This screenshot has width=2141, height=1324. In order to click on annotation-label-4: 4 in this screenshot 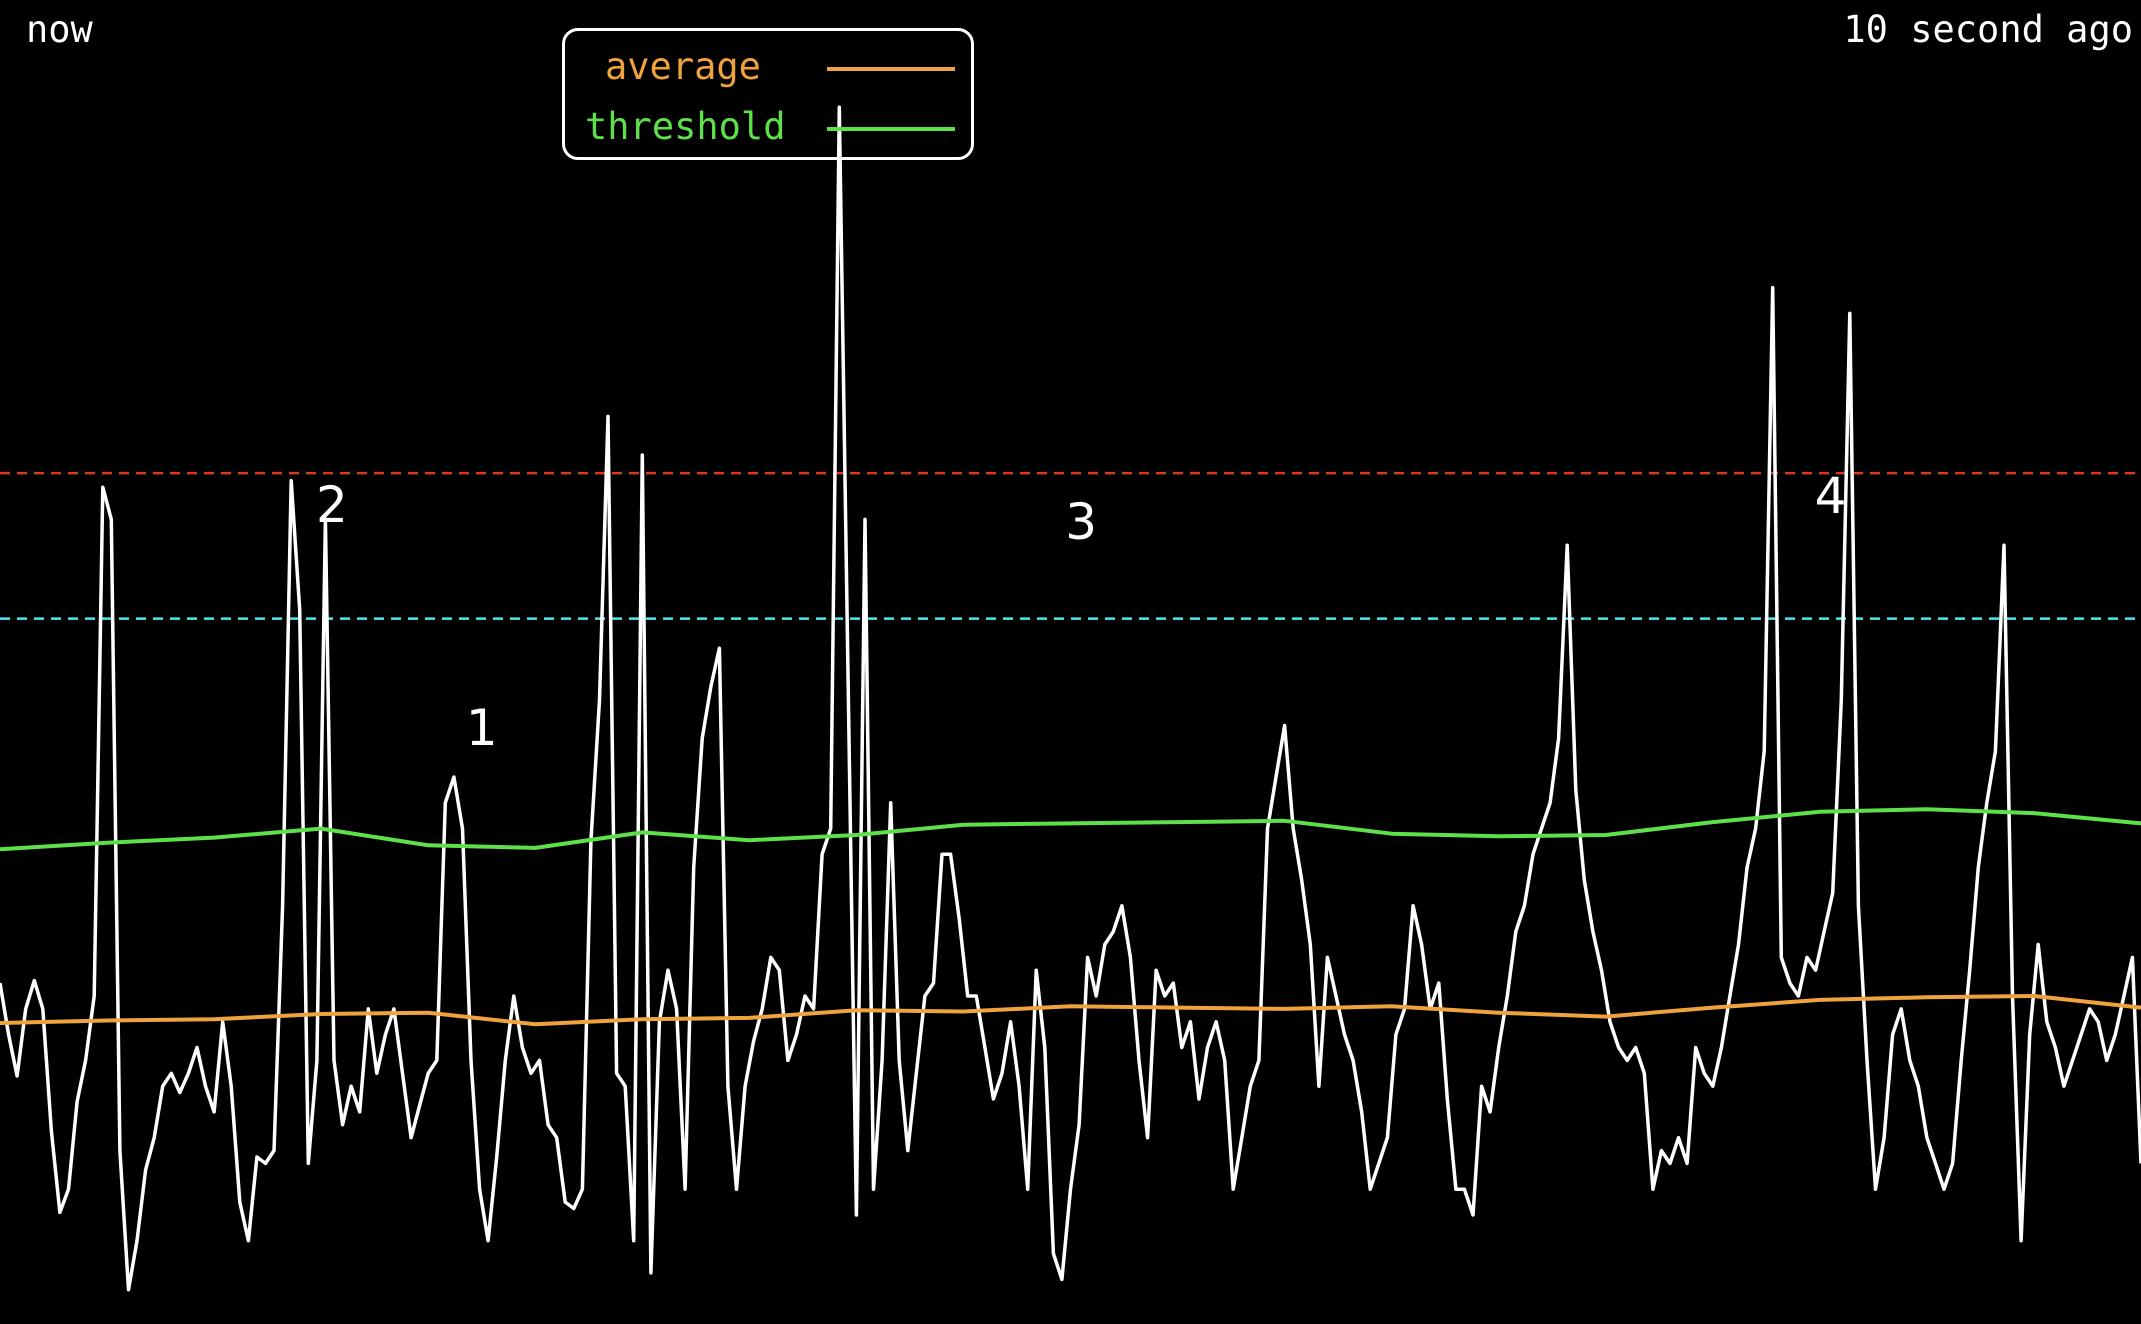, I will do `click(1831, 496)`.